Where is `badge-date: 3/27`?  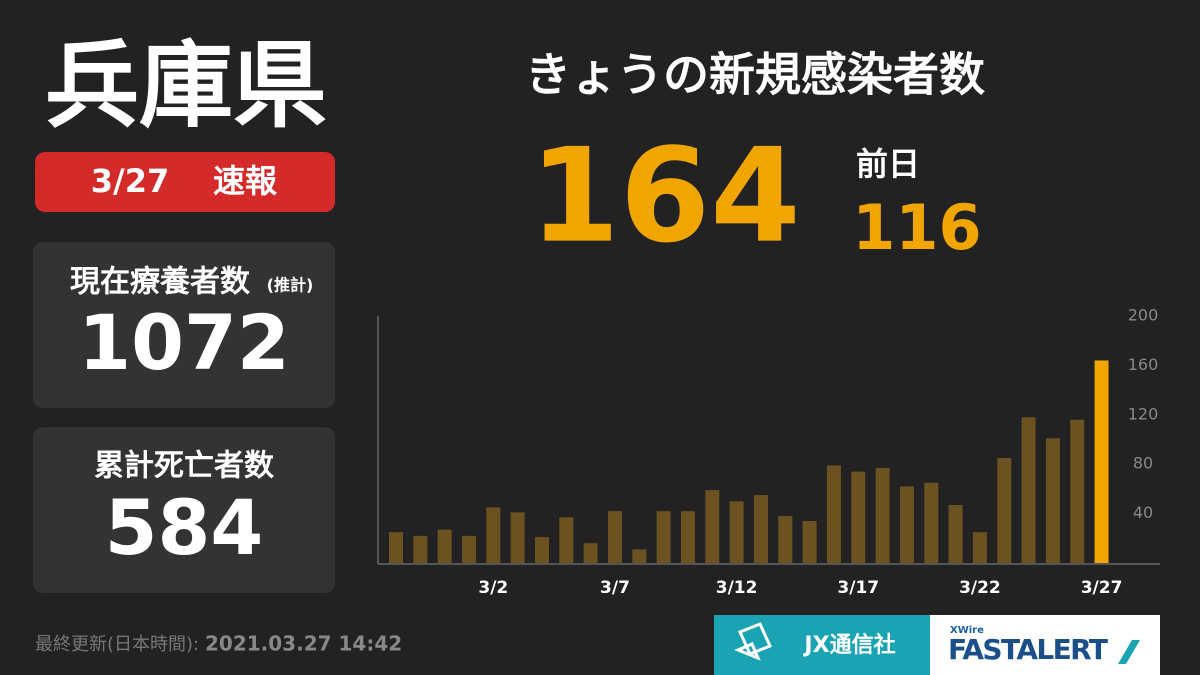 badge-date: 3/27 is located at coordinates (130, 181).